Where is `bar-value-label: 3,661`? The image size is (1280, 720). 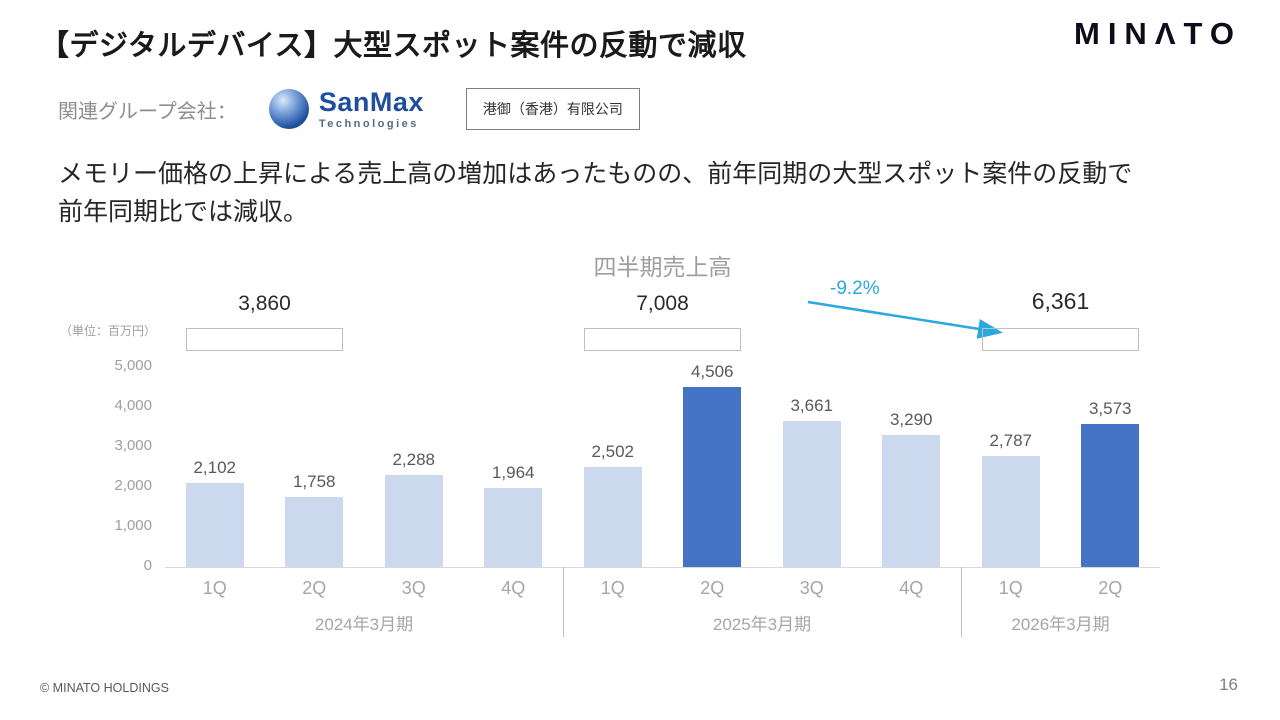 bar-value-label: 3,661 is located at coordinates (812, 405).